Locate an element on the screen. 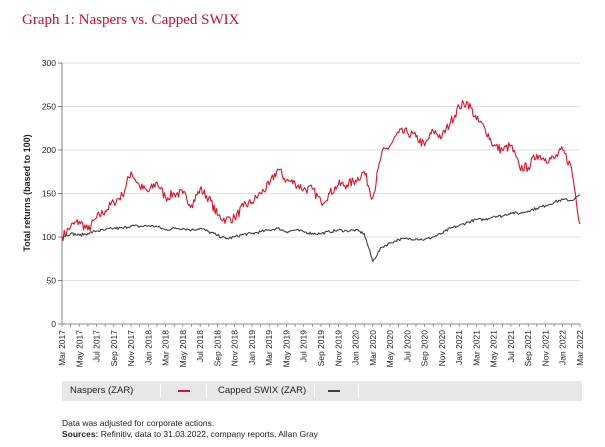 This screenshot has width=605, height=447. x-tick-label: Nov 2017 is located at coordinates (131, 348).